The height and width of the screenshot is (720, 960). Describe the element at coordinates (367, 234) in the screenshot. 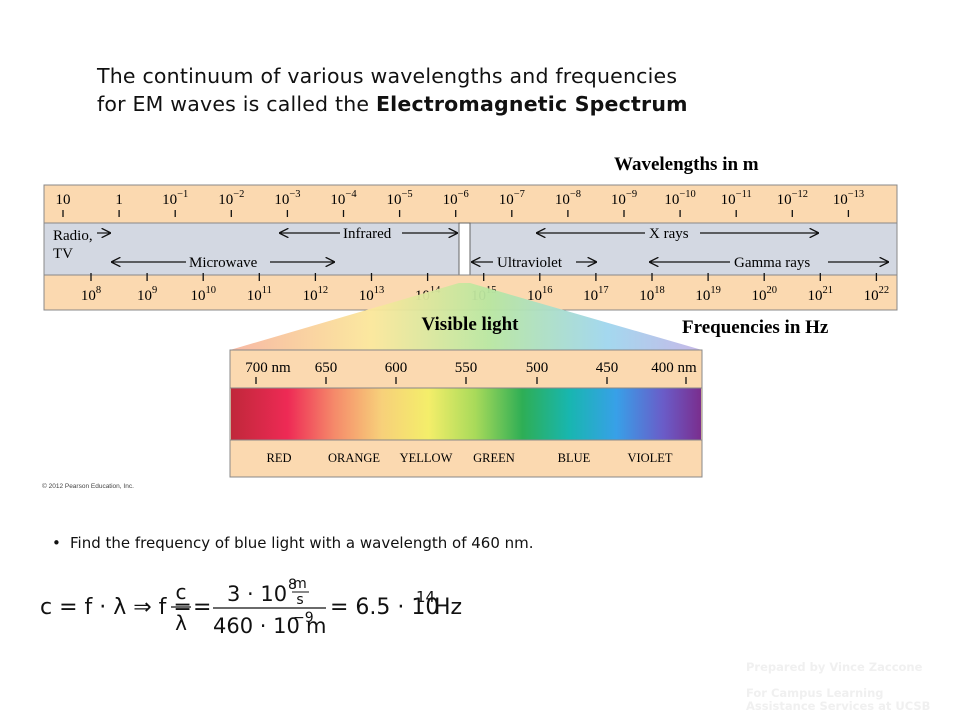

I see `label-infrared: Infrared` at that location.